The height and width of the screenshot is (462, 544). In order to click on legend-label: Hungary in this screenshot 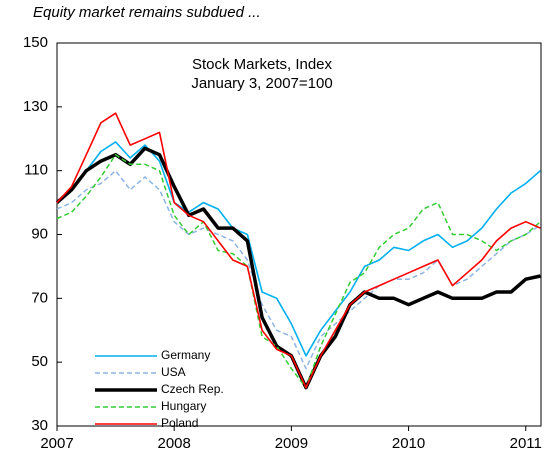, I will do `click(183, 406)`.